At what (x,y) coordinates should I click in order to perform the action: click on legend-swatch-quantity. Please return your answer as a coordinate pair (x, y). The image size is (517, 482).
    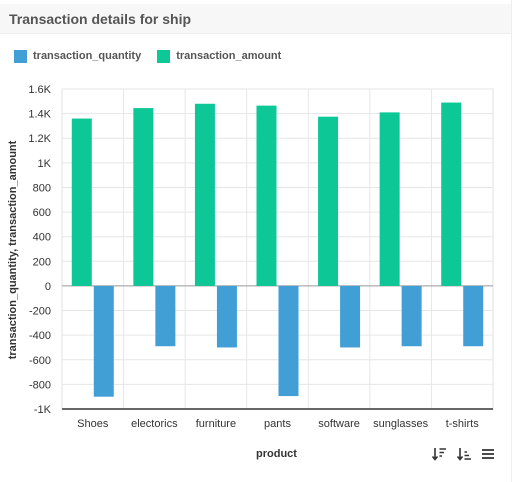
    Looking at the image, I should click on (20, 56).